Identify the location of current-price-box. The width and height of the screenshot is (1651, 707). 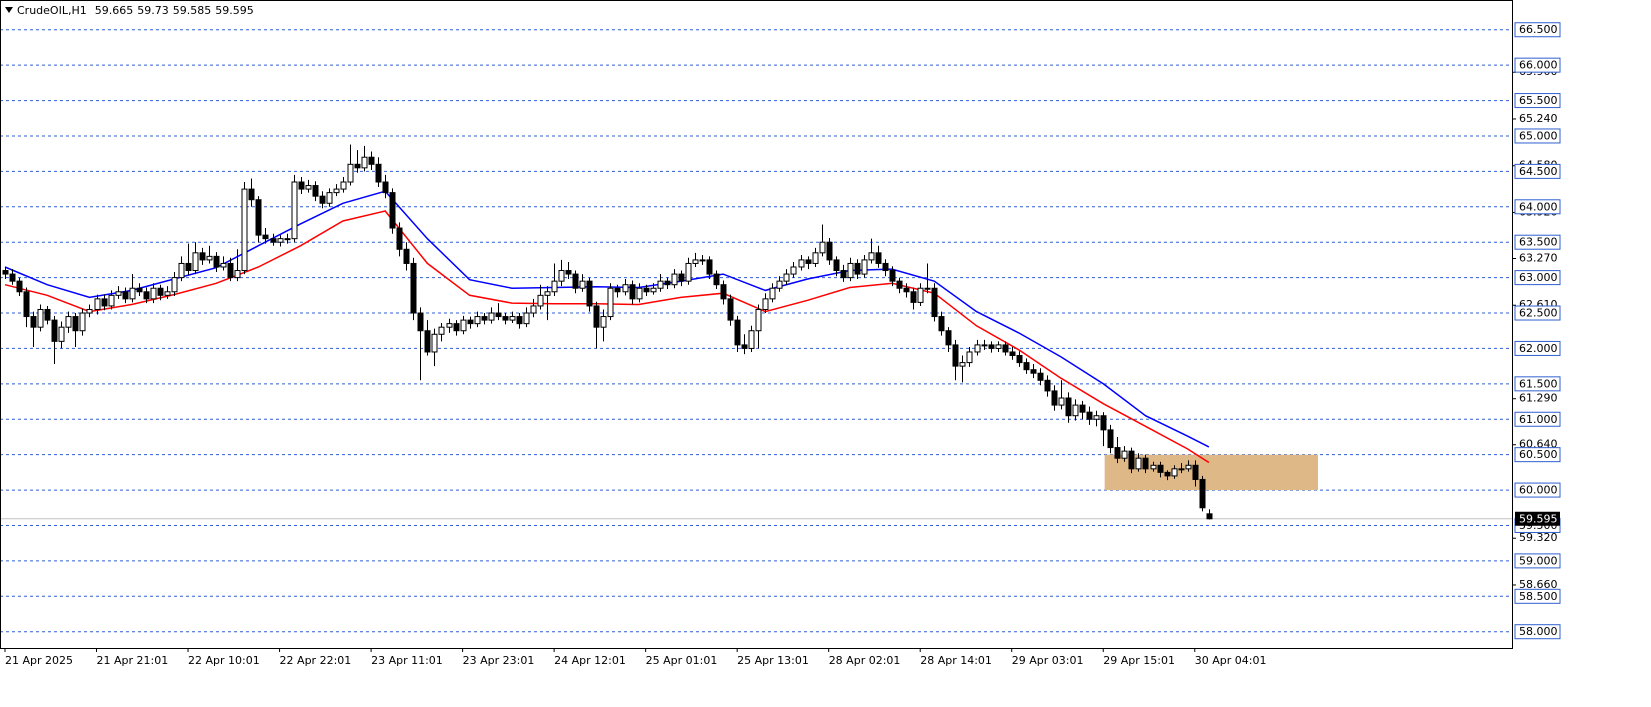
(1537, 518).